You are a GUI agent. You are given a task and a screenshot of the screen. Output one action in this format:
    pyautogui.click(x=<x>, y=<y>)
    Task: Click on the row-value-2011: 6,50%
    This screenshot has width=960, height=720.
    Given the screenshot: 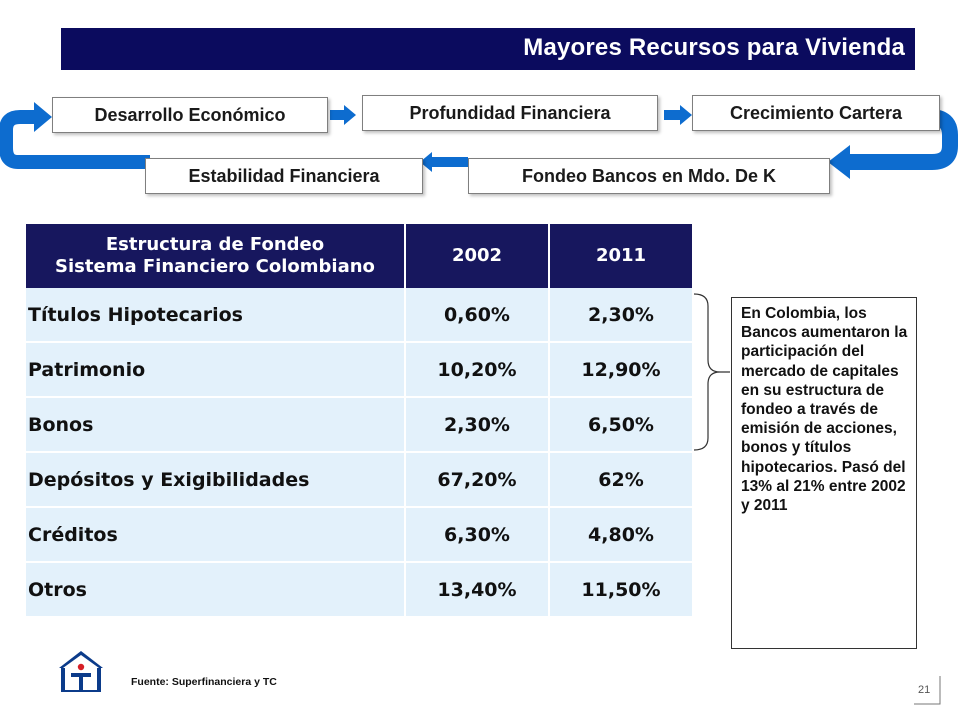 What is the action you would take?
    pyautogui.click(x=622, y=425)
    